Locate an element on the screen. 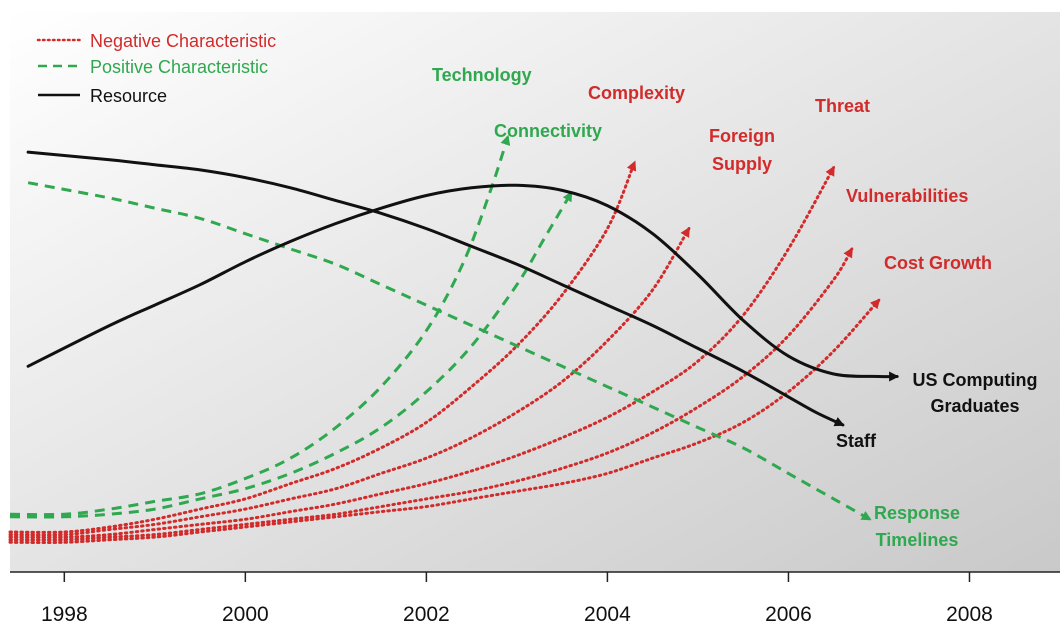 The width and height of the screenshot is (1062, 637). series-label-us-computing-graduates-line-1: US Computing is located at coordinates (975, 380).